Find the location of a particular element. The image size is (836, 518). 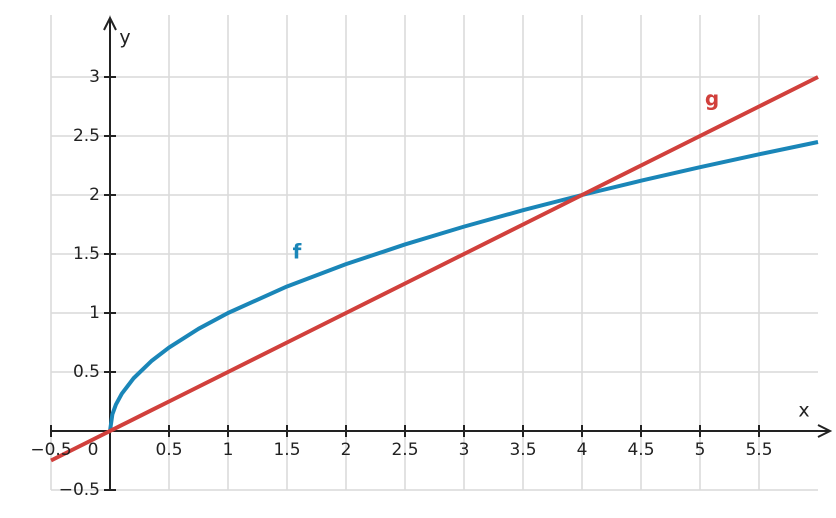

y-tick-label: 0.5 is located at coordinates (86, 372).